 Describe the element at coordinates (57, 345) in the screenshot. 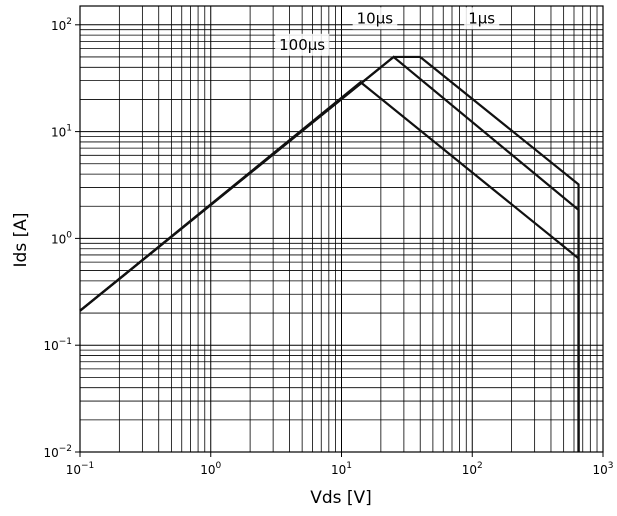

I see `y-tick-label: 10⁻¹` at that location.